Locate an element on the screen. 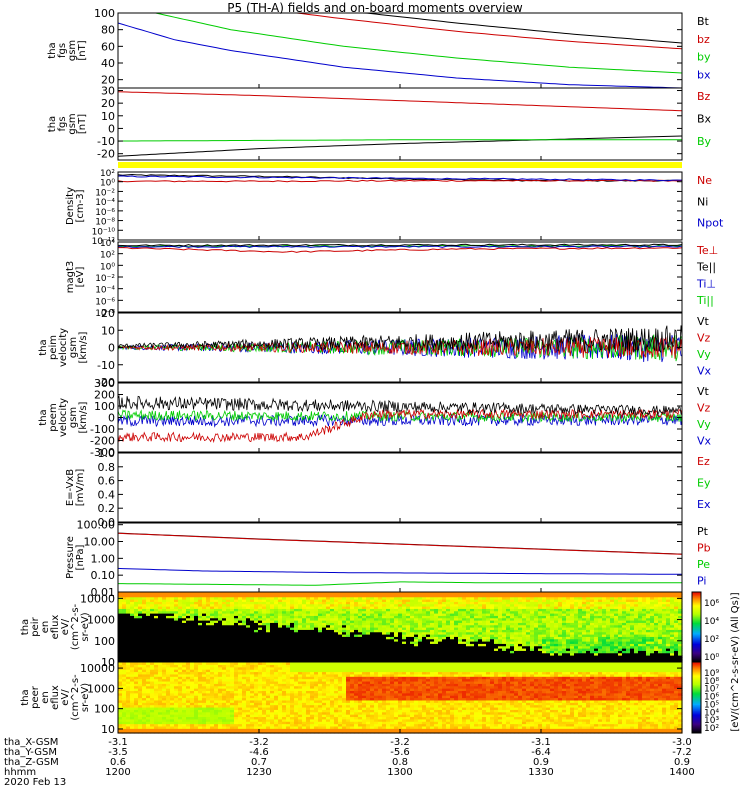 Image resolution: width=750 pixels, height=800 pixels. series-Te|| is located at coordinates (400, 245).